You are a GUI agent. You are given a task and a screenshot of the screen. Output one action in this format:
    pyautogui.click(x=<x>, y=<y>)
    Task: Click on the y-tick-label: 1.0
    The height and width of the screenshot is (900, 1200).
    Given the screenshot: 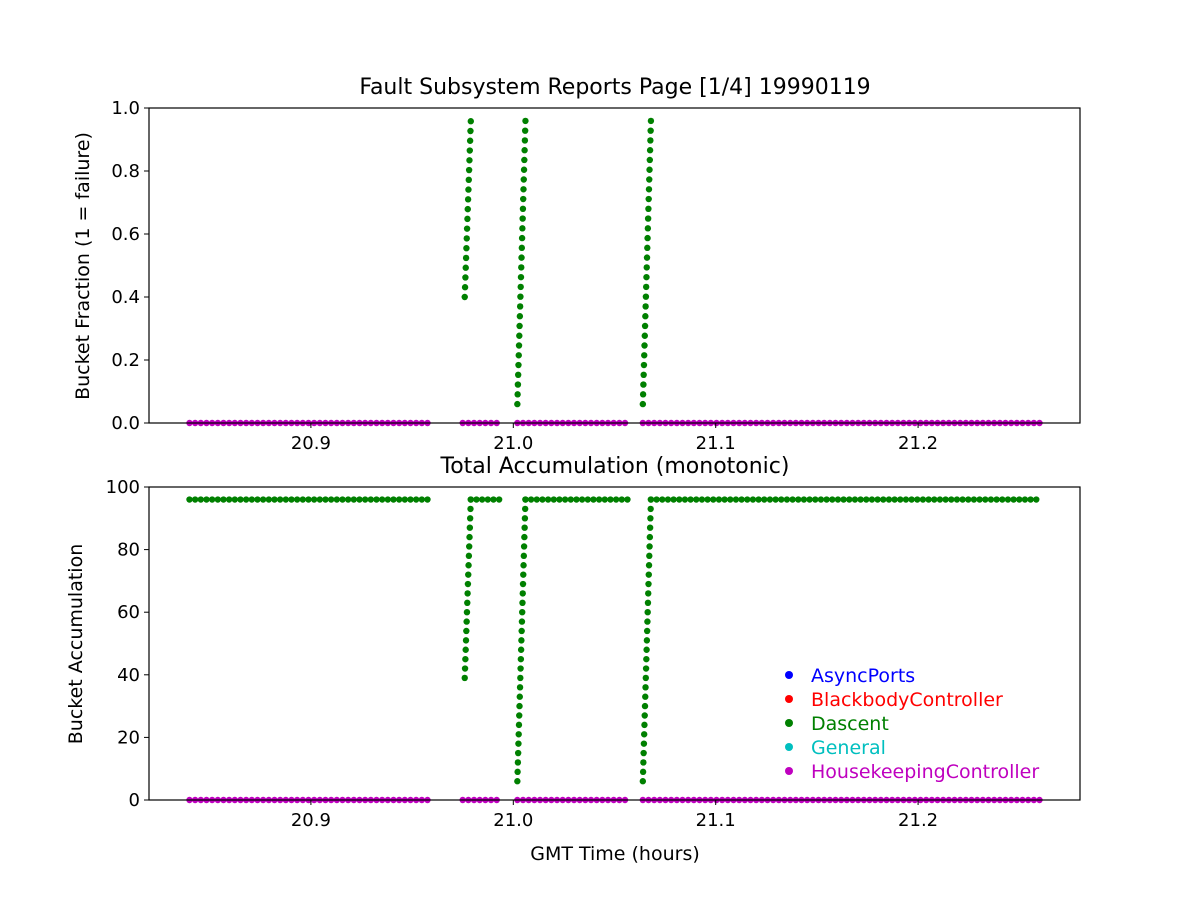 What is the action you would take?
    pyautogui.click(x=125, y=108)
    